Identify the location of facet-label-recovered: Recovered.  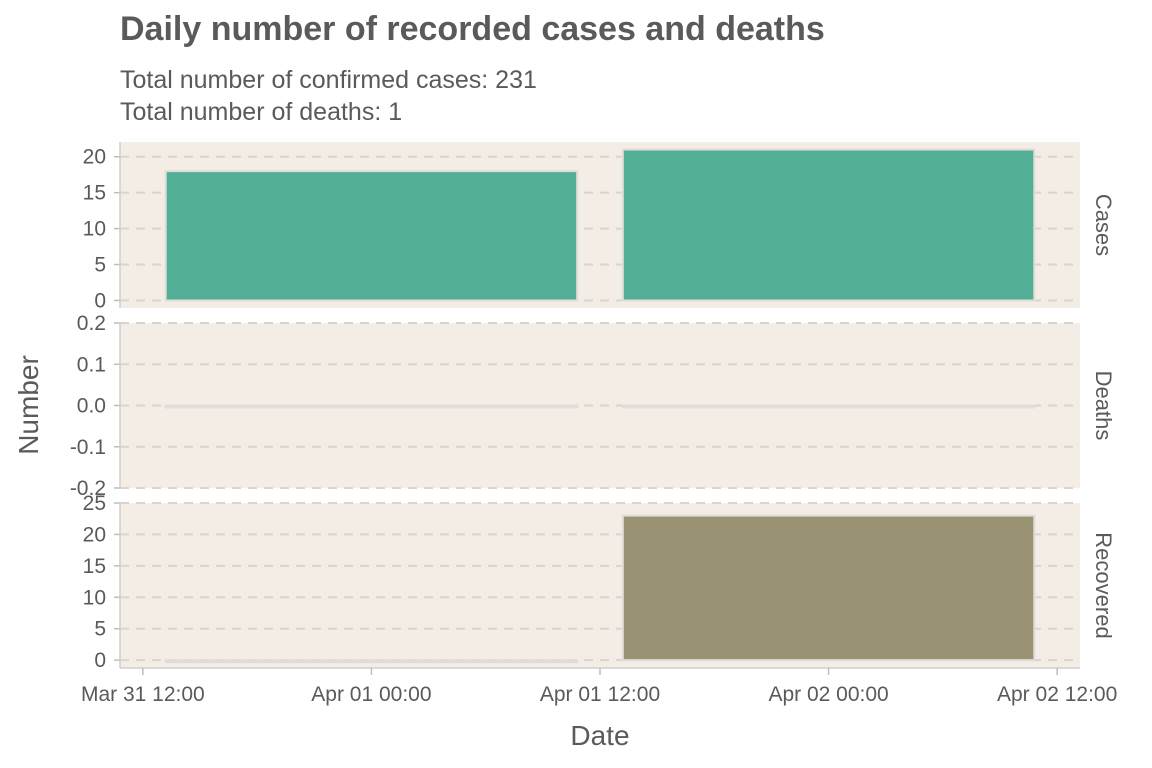
(1103, 585).